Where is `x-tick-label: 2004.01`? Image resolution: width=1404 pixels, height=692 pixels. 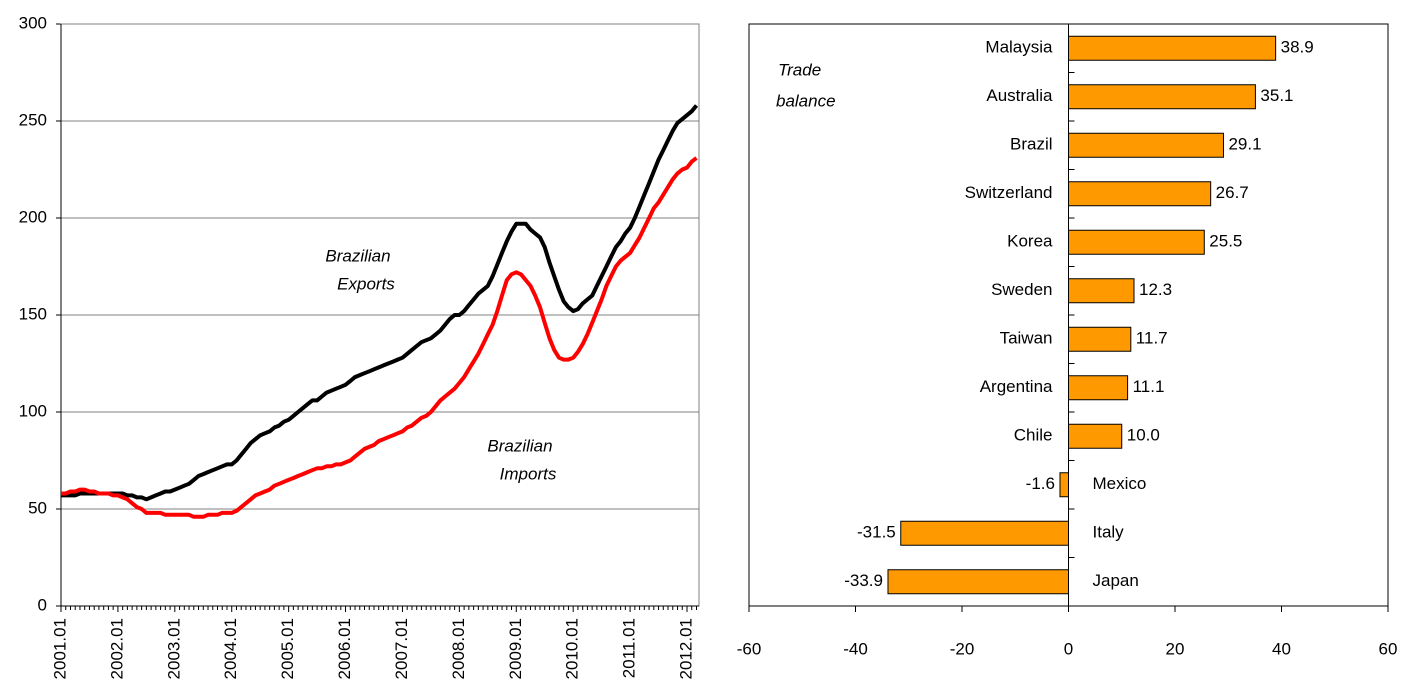
x-tick-label: 2004.01 is located at coordinates (230, 648).